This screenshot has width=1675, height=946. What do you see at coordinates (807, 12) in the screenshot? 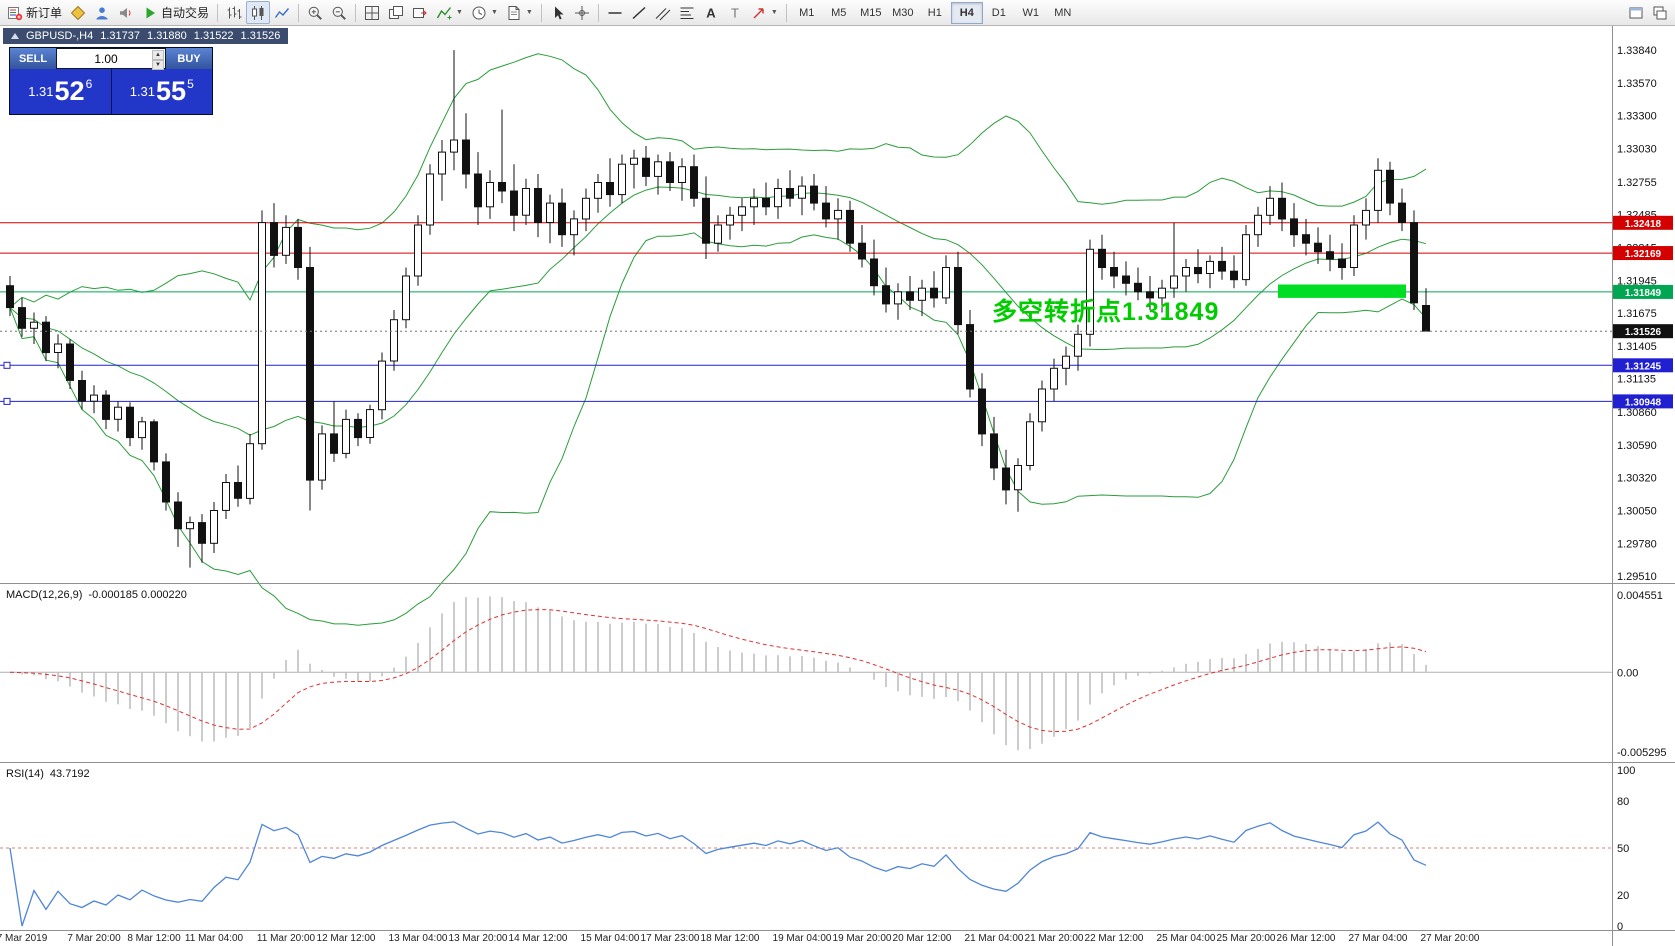
I see `timeframe-m1-button: M1` at bounding box center [807, 12].